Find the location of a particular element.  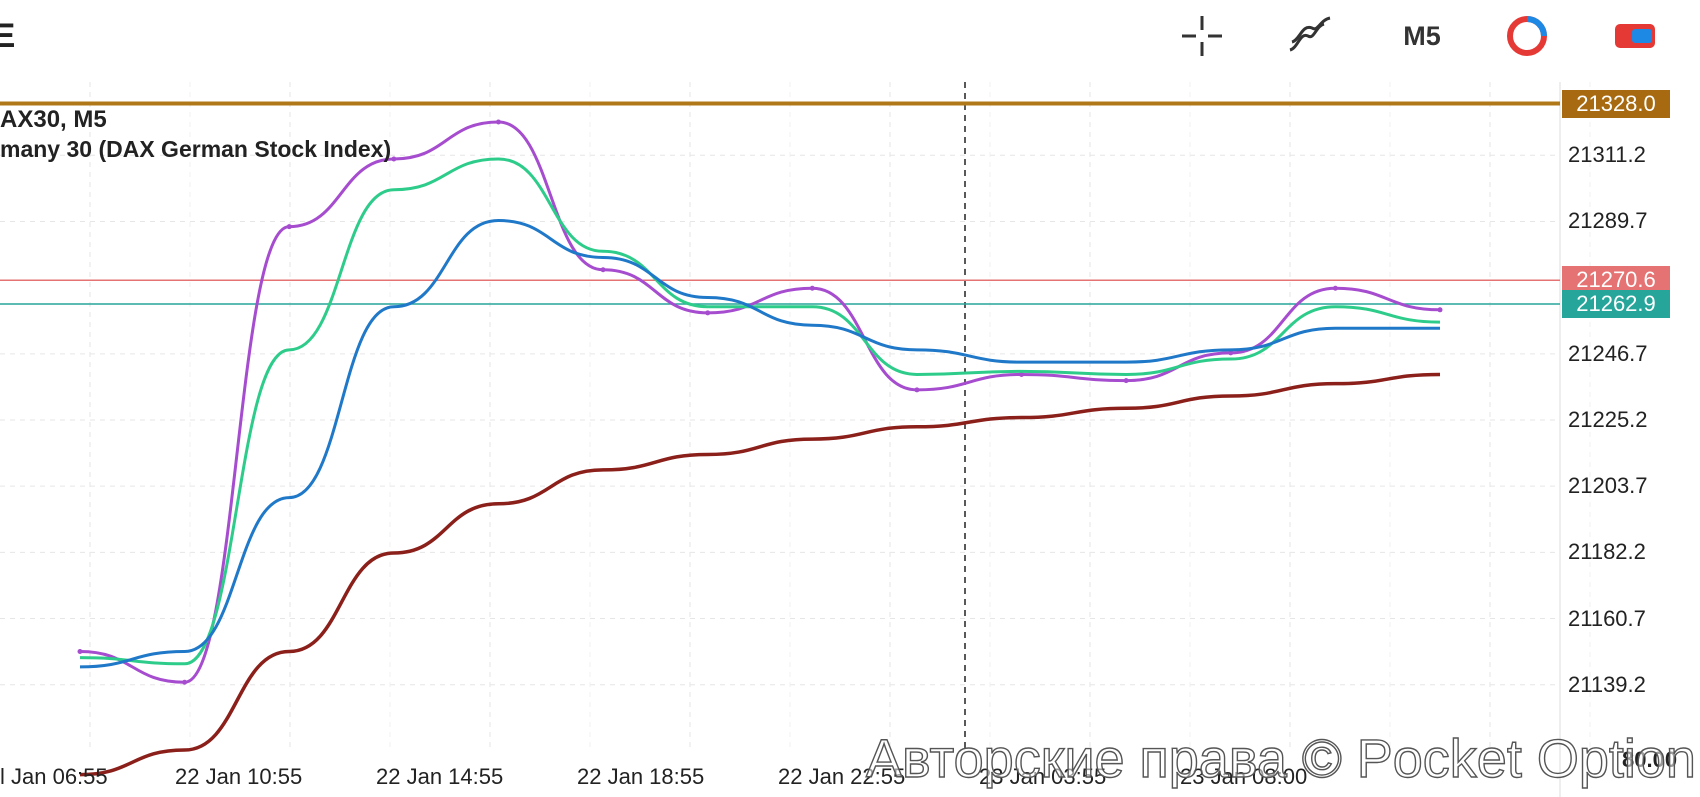

chart-type-icon is located at coordinates (1527, 36).